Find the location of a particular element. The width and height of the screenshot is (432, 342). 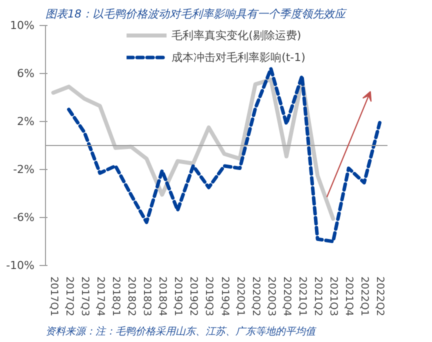

x-tick-label: 2018Q2 is located at coordinates (131, 296).